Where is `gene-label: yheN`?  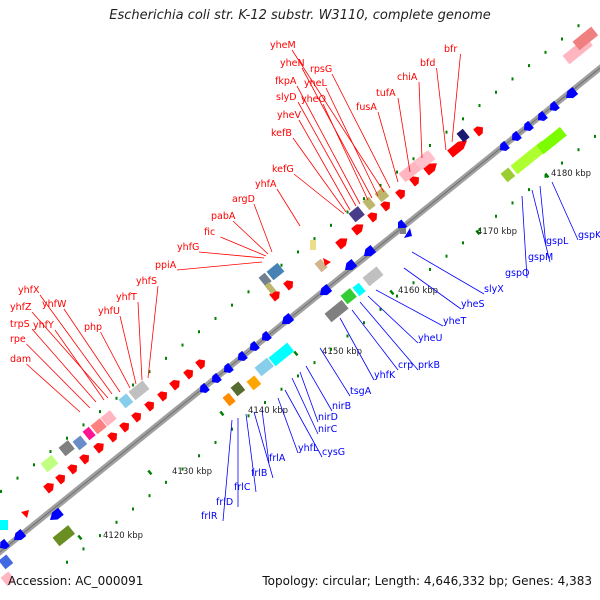
gene-label: yheN is located at coordinates (292, 63).